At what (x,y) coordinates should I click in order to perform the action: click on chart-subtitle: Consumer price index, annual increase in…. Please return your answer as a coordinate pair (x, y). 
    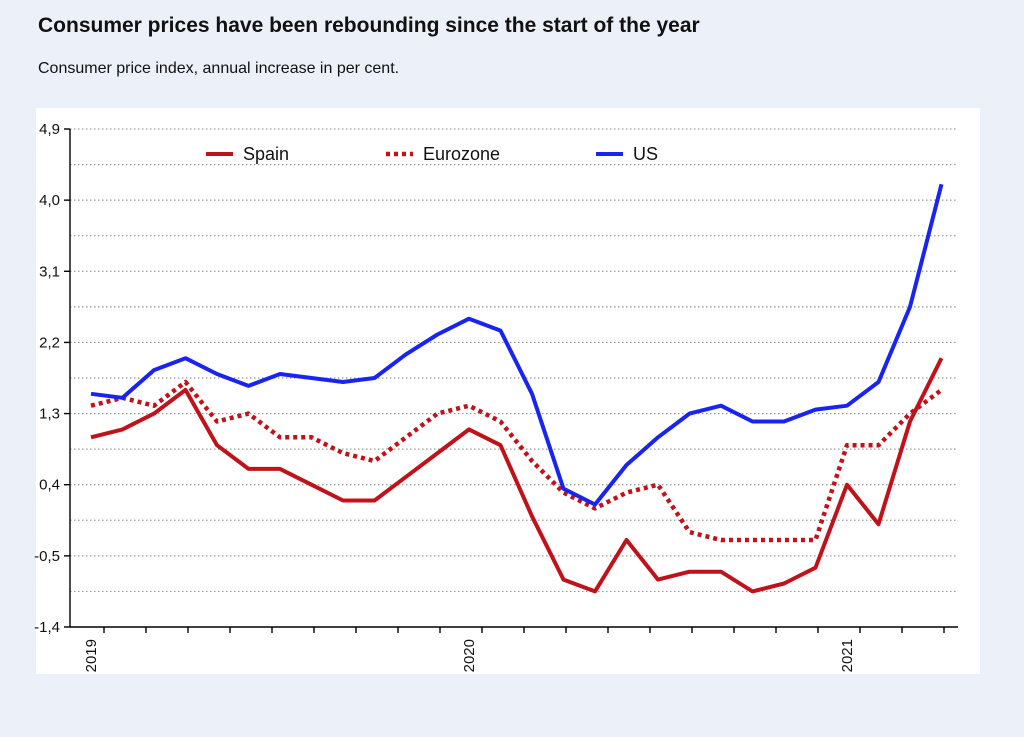
    Looking at the image, I should click on (219, 68).